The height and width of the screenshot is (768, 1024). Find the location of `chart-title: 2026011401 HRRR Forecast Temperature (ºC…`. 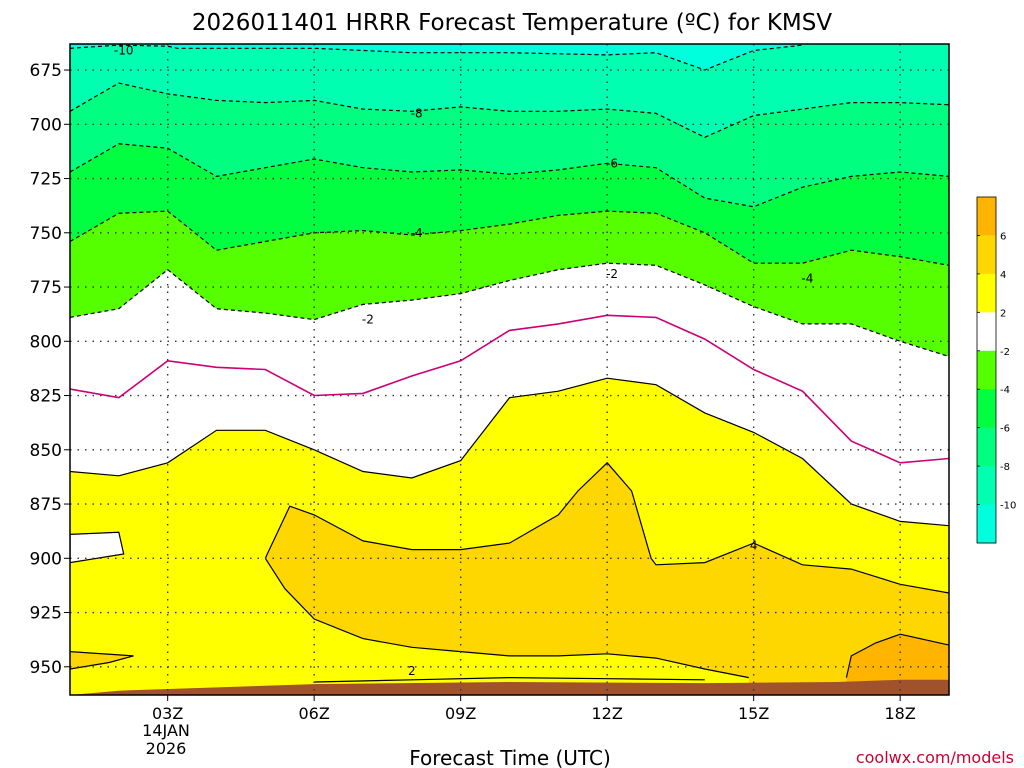

chart-title: 2026011401 HRRR Forecast Temperature (ºC… is located at coordinates (512, 23).